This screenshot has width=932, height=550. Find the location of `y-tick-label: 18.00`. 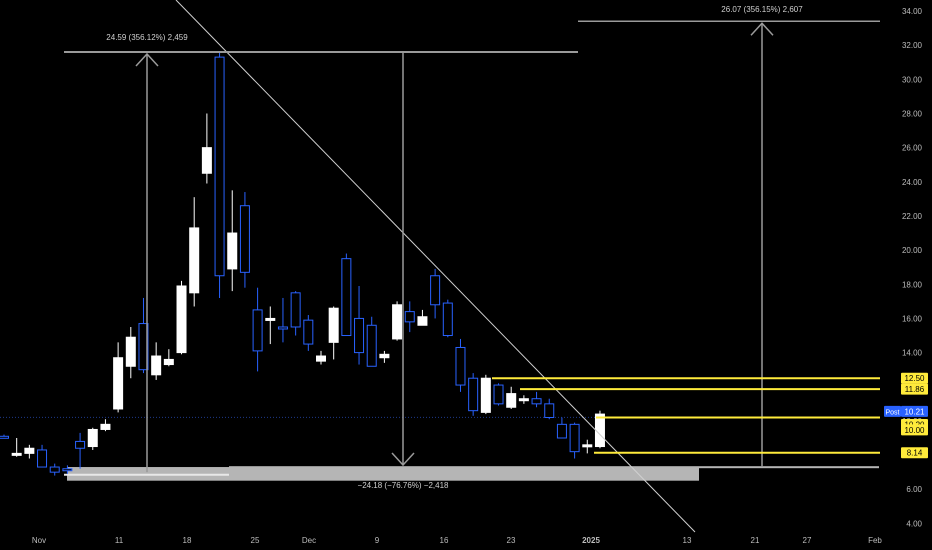

y-tick-label: 18.00 is located at coordinates (912, 284).